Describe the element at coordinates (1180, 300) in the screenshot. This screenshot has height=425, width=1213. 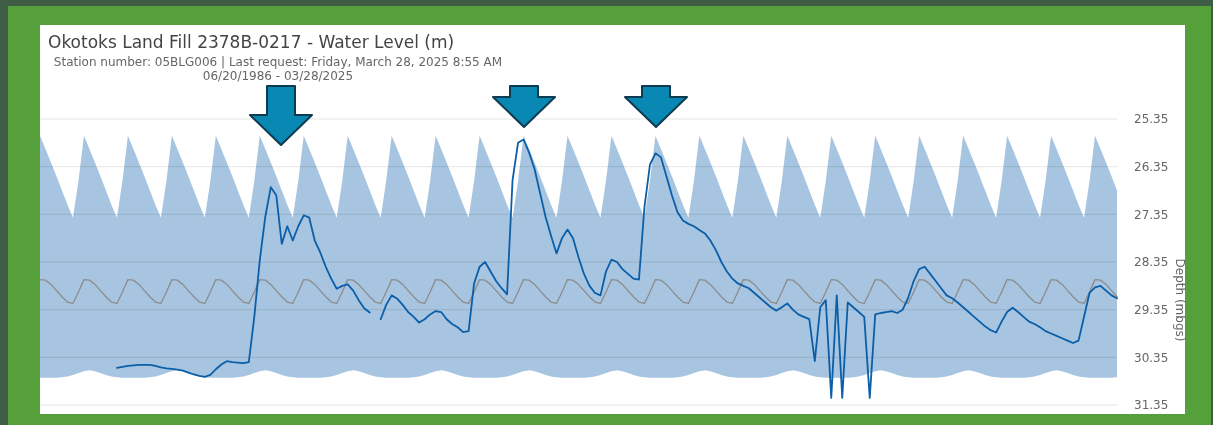
I see `y-axis-title: Depth (mbgs)` at that location.